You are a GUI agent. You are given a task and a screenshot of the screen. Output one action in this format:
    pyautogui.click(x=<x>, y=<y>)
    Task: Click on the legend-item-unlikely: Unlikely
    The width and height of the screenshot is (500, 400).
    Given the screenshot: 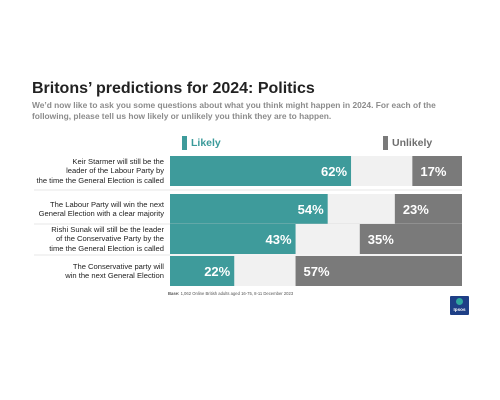 What is the action you would take?
    pyautogui.click(x=407, y=143)
    